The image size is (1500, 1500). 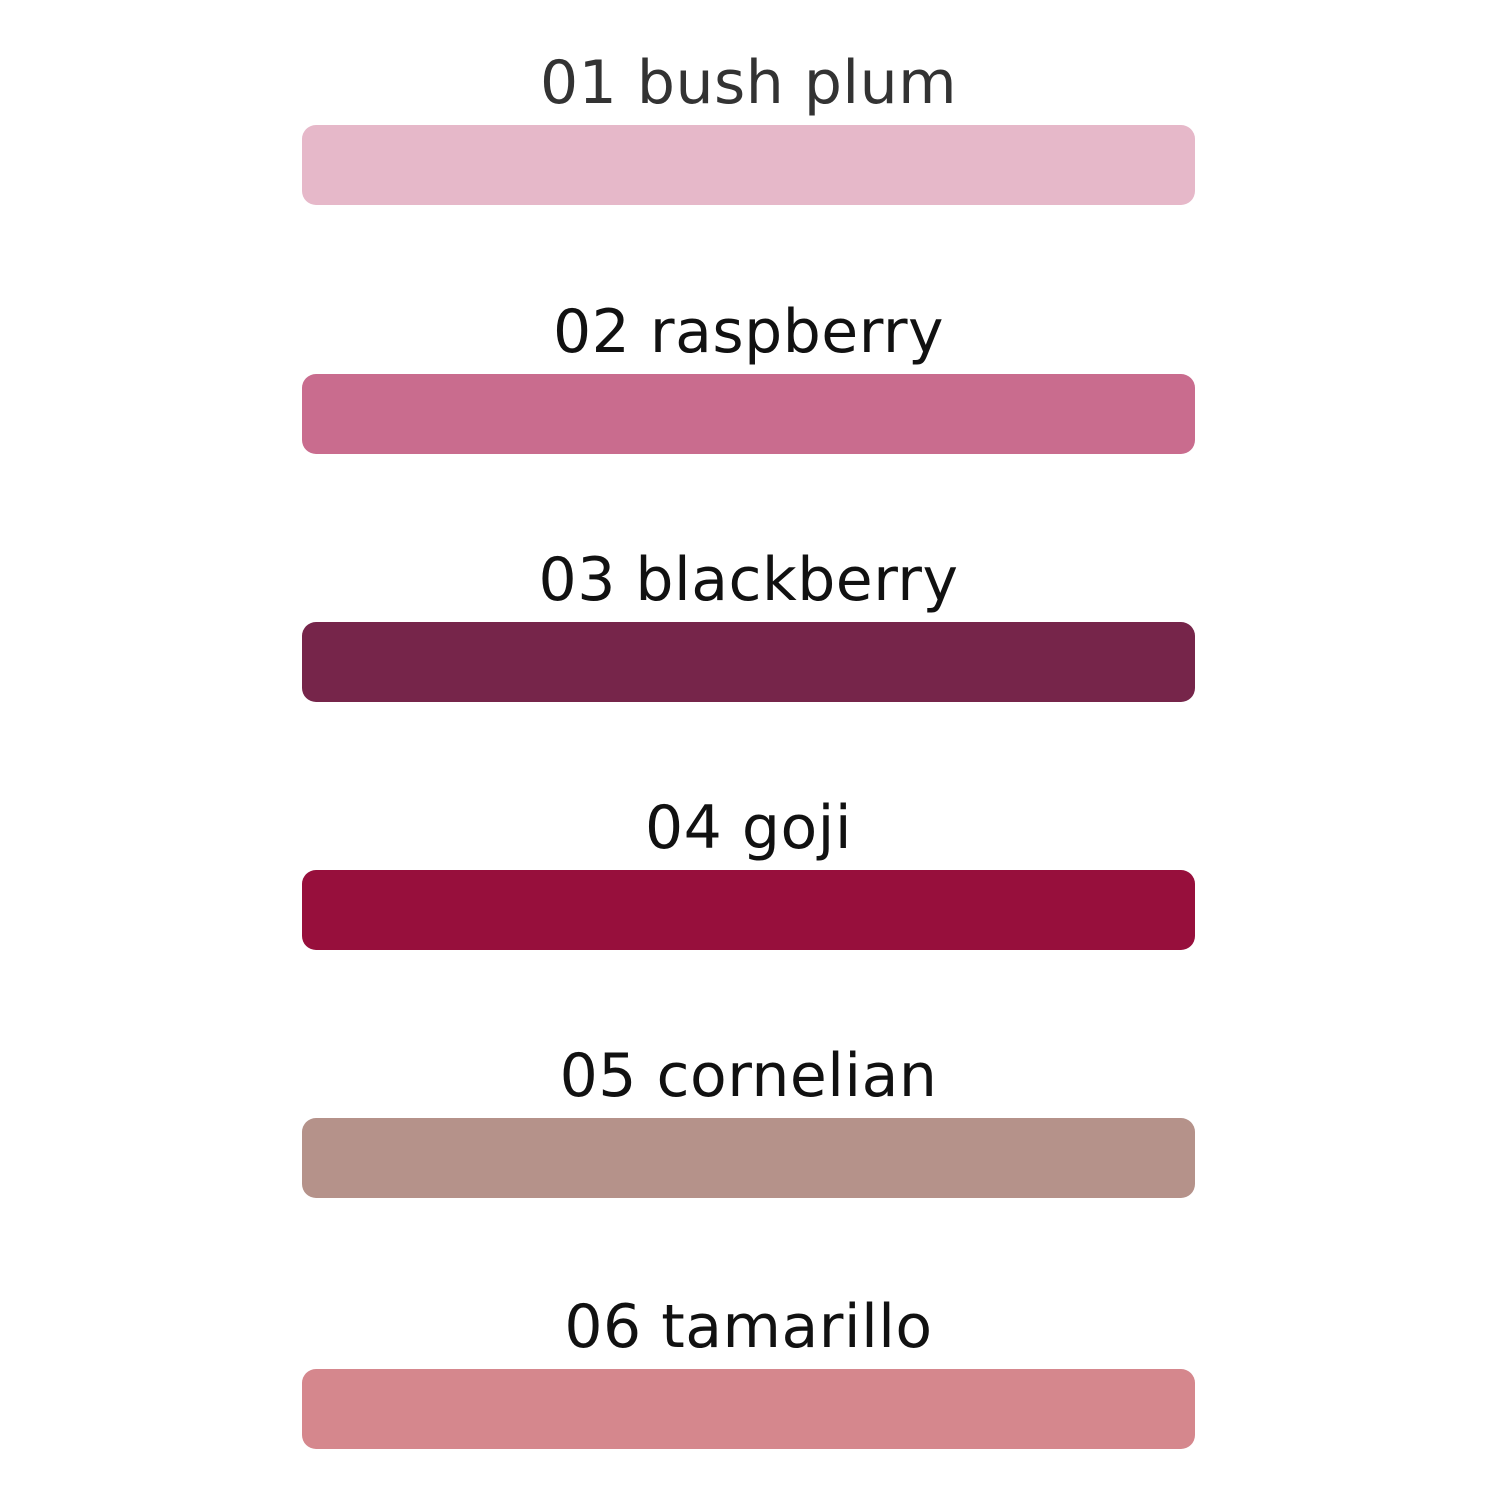 I want to click on swatch-cornelian: 05 cornelian, so click(x=748, y=1119).